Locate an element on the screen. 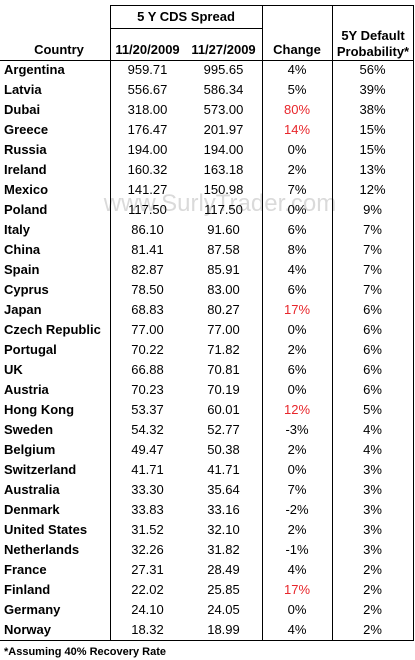 Image resolution: width=415 pixels, height=660 pixels. table-value: 28.49 is located at coordinates (223, 569).